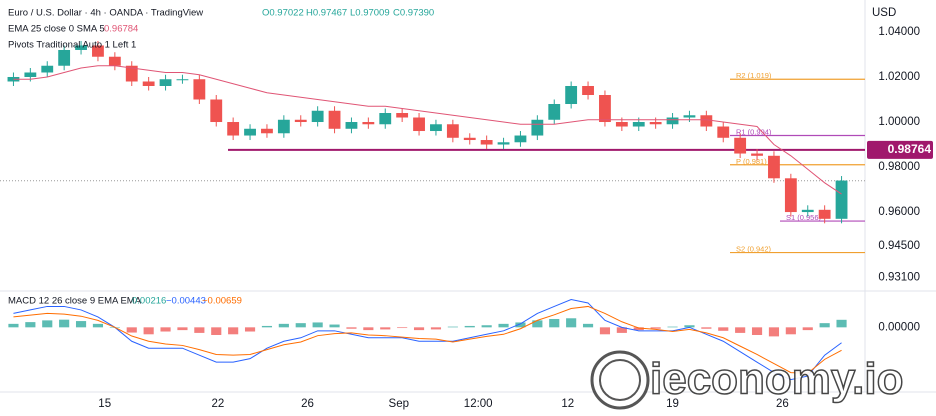  I want to click on ohlc-close: C0.97390, so click(413, 13).